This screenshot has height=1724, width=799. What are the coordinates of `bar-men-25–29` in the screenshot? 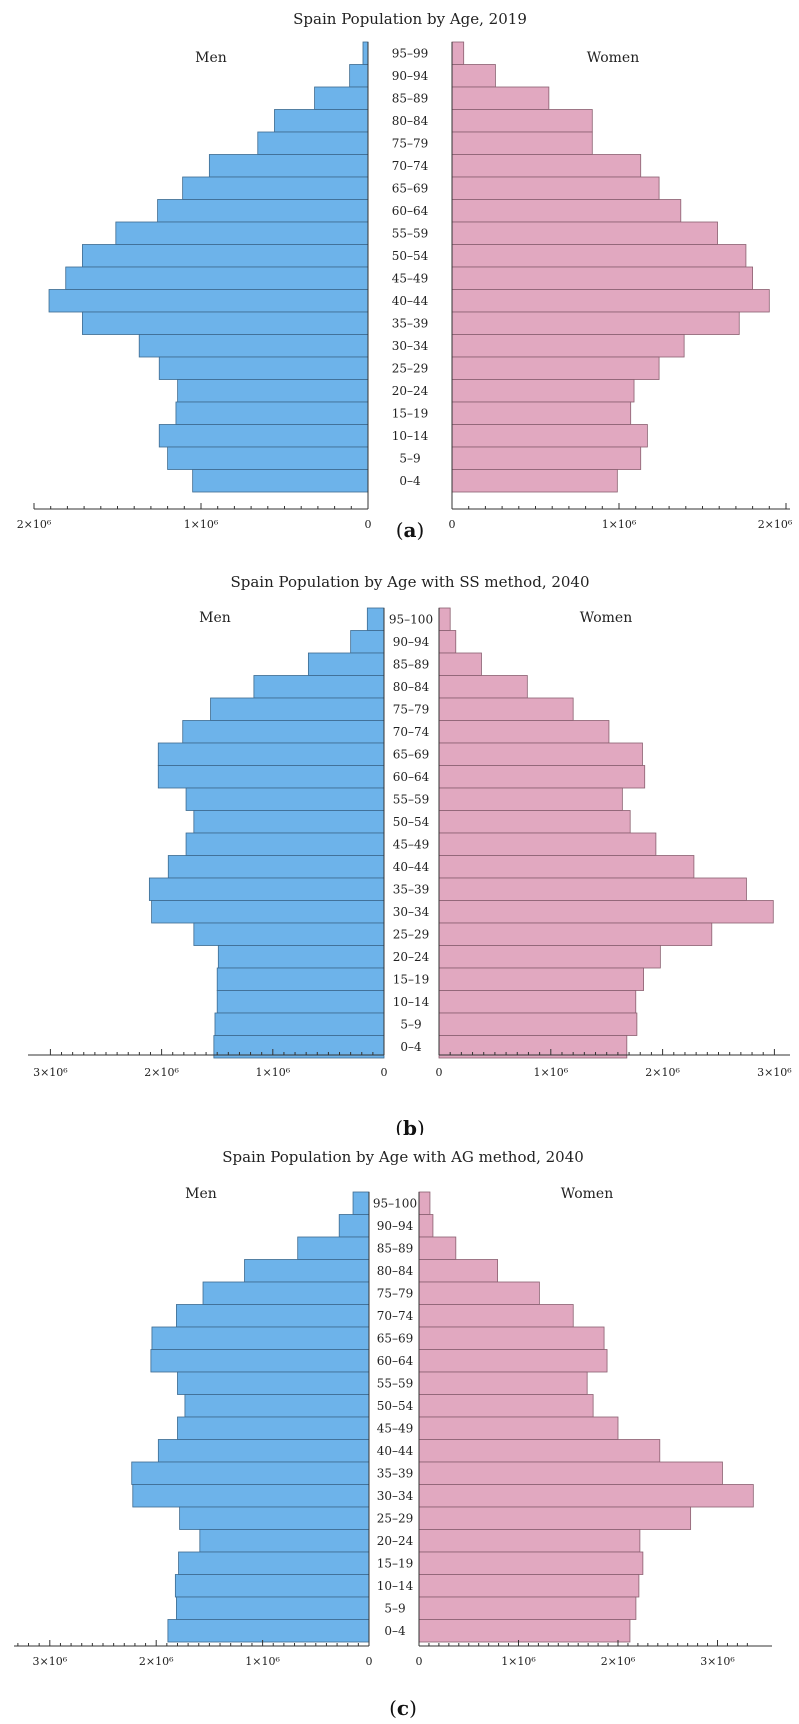 It's located at (274, 1518).